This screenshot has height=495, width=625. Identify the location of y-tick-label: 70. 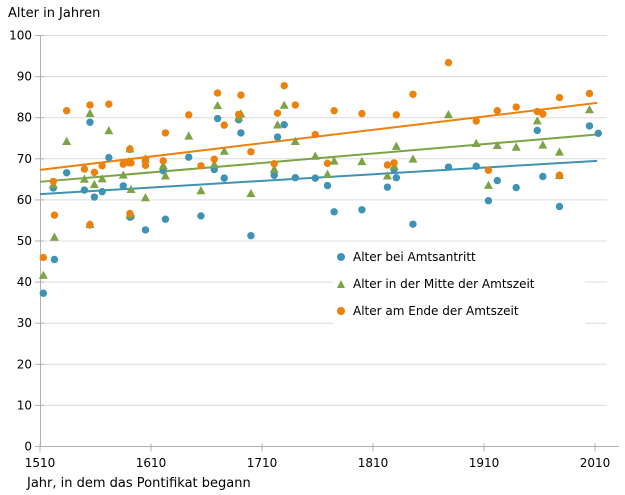
(24, 159).